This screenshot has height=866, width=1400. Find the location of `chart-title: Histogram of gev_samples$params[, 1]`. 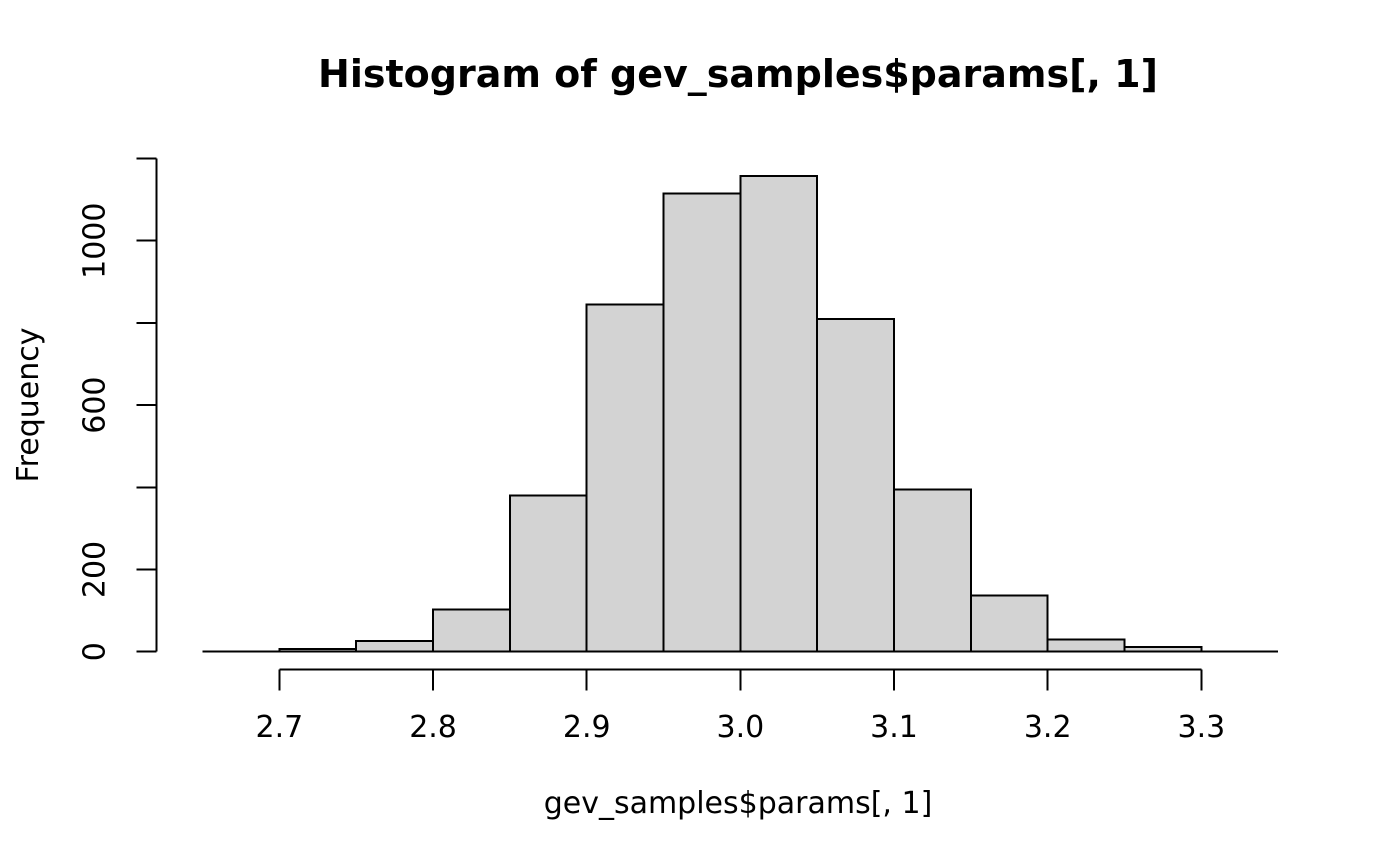

chart-title: Histogram of gev_samples$params[, 1] is located at coordinates (738, 74).